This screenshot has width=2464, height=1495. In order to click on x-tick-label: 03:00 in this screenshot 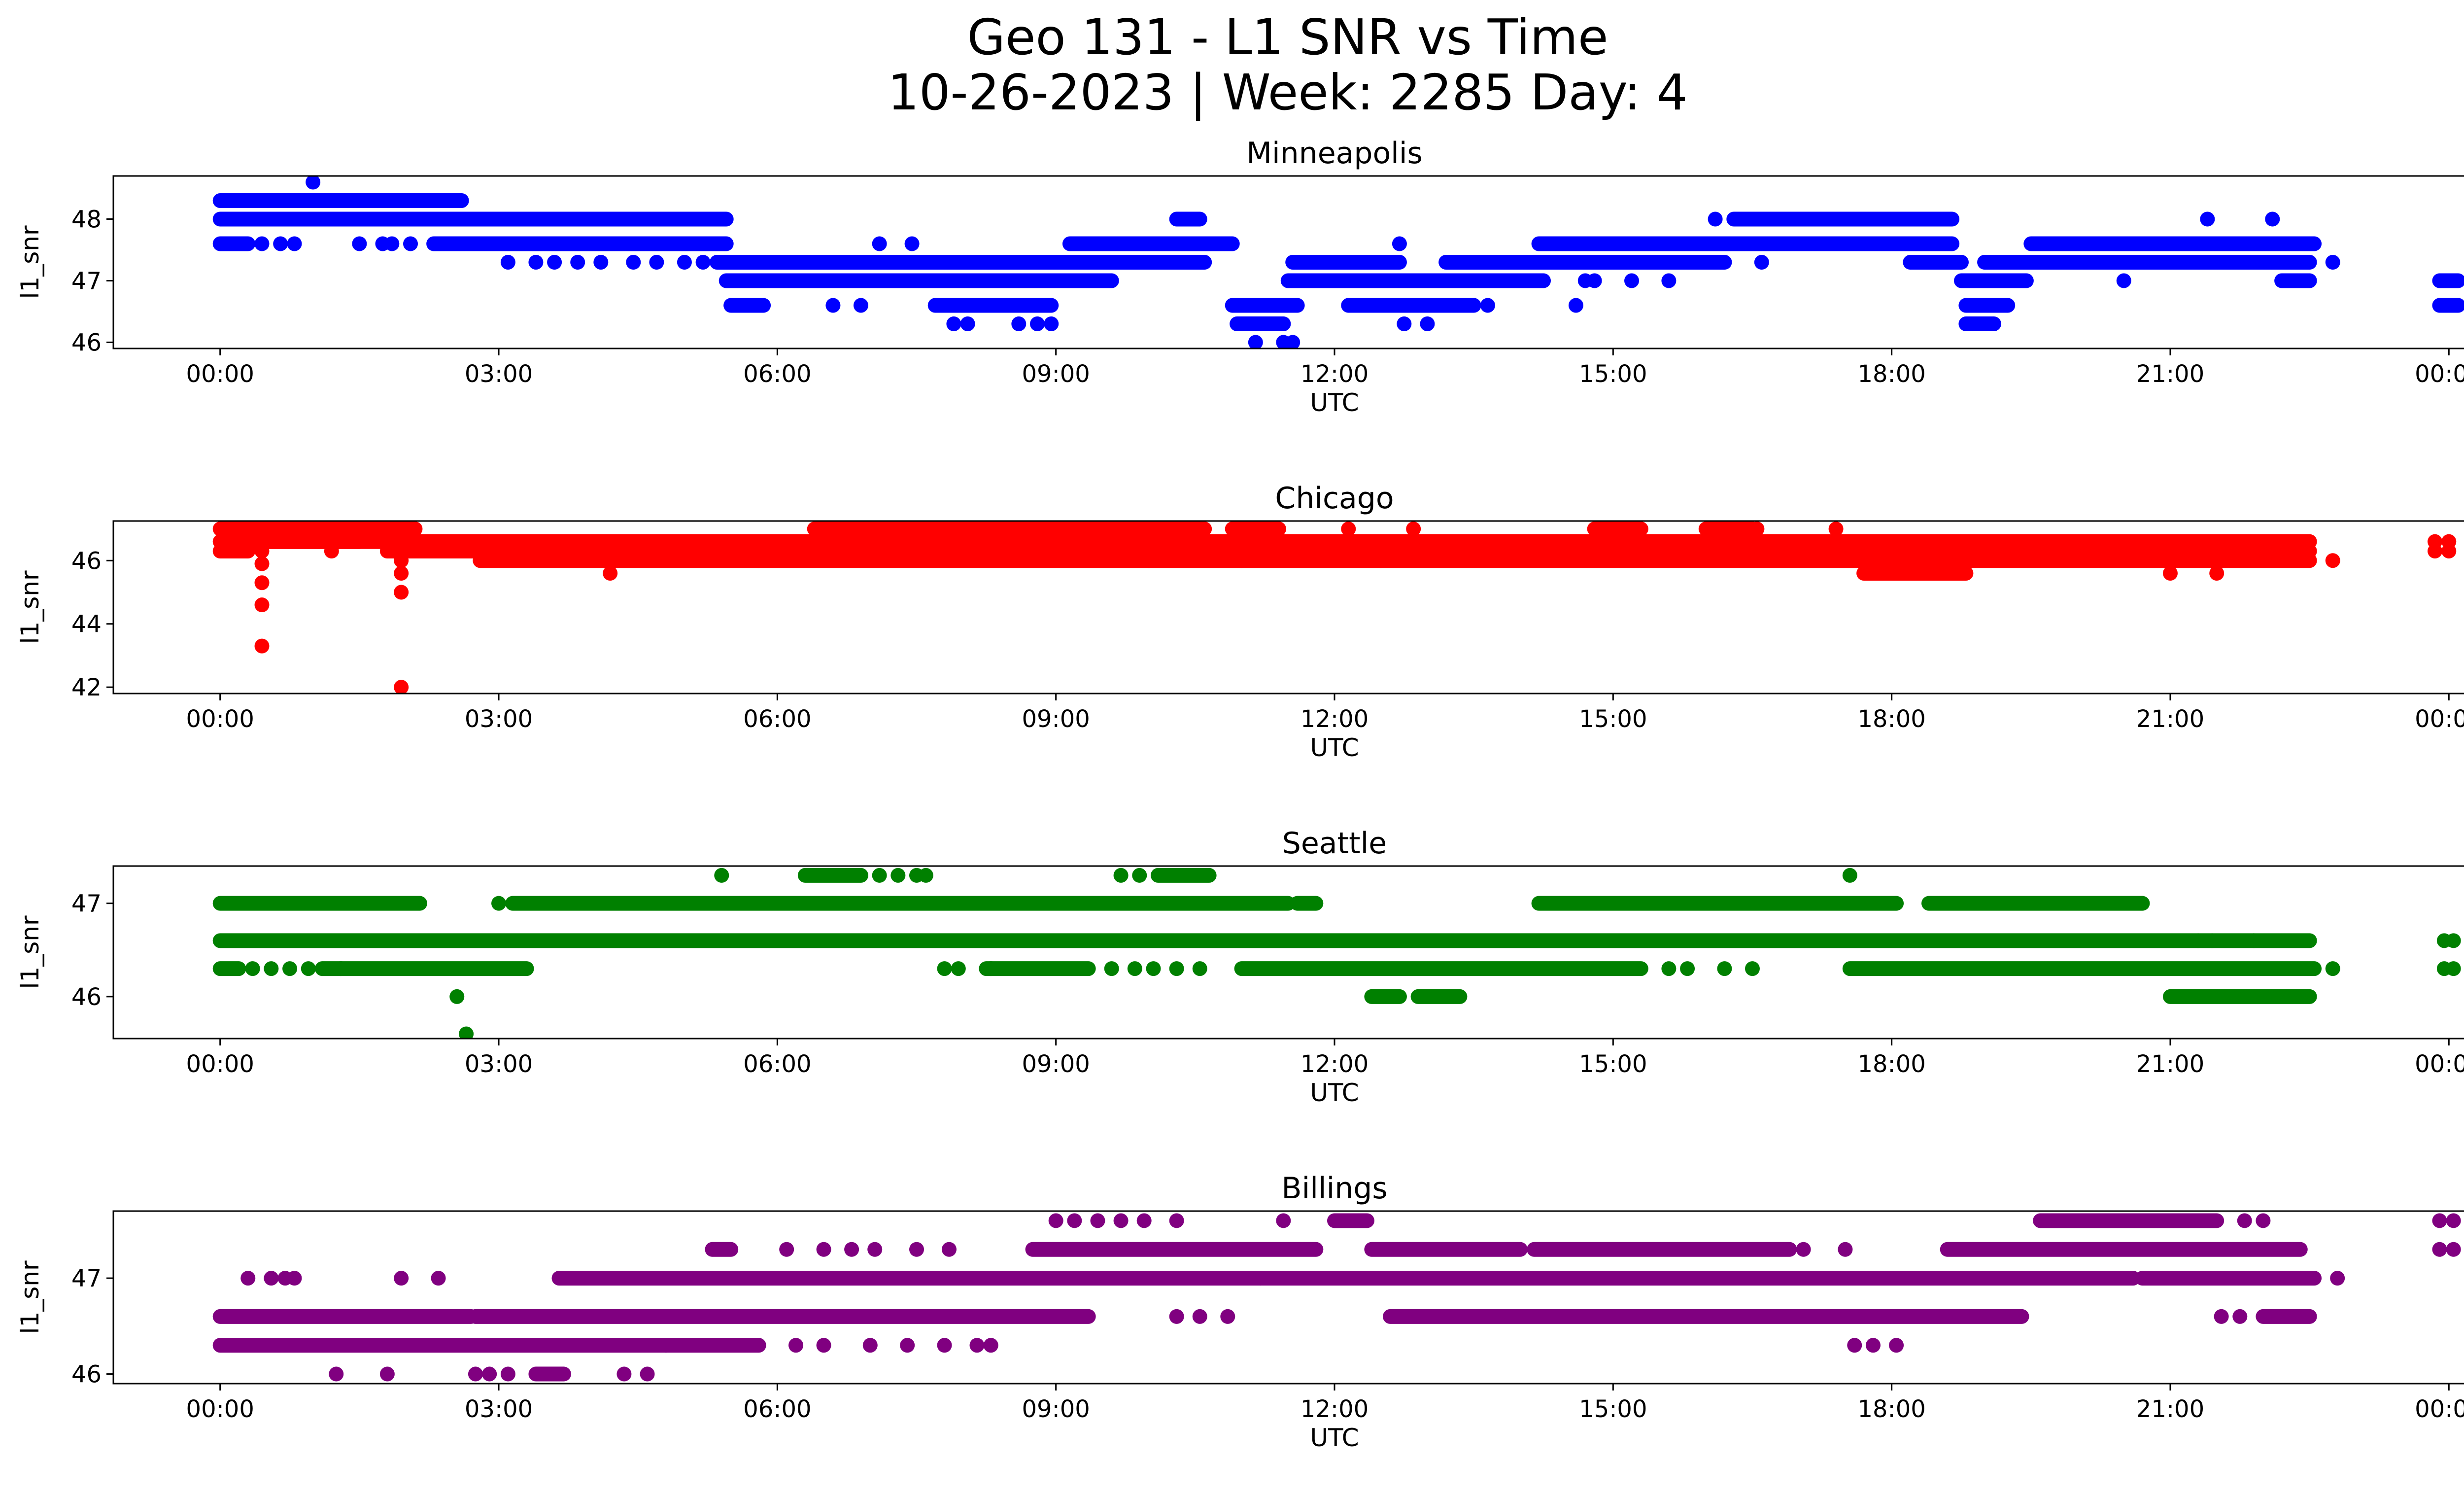, I will do `click(499, 719)`.